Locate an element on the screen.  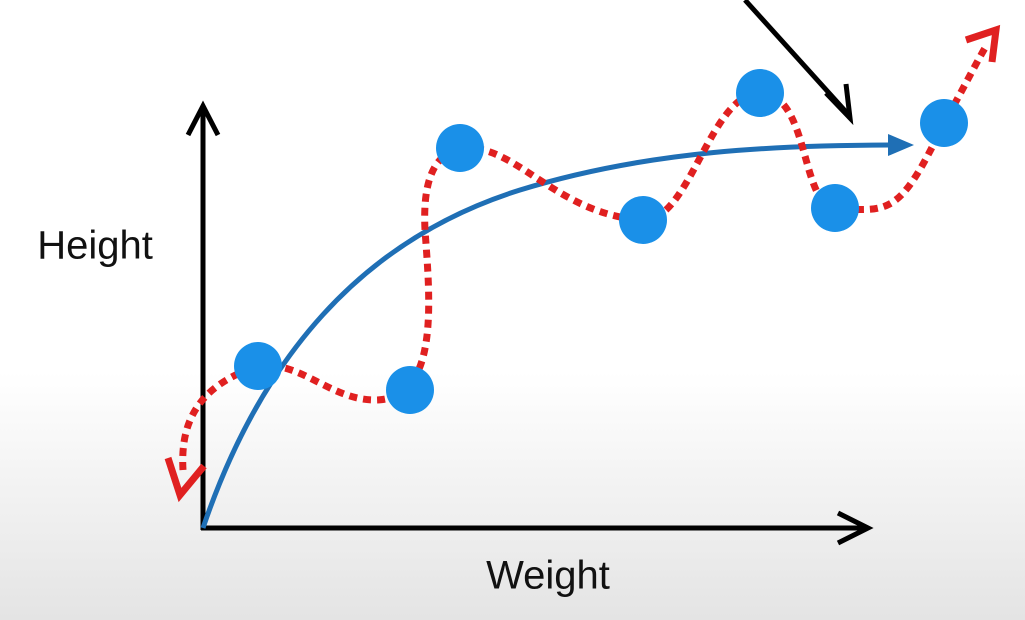
pointer-arrow is located at coordinates (798, 63).